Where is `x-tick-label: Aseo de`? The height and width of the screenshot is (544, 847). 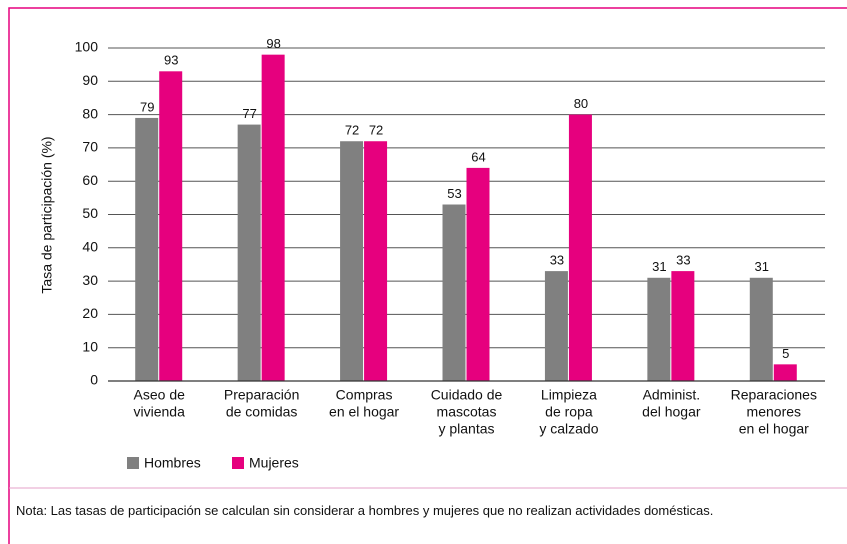
x-tick-label: Aseo de is located at coordinates (160, 395).